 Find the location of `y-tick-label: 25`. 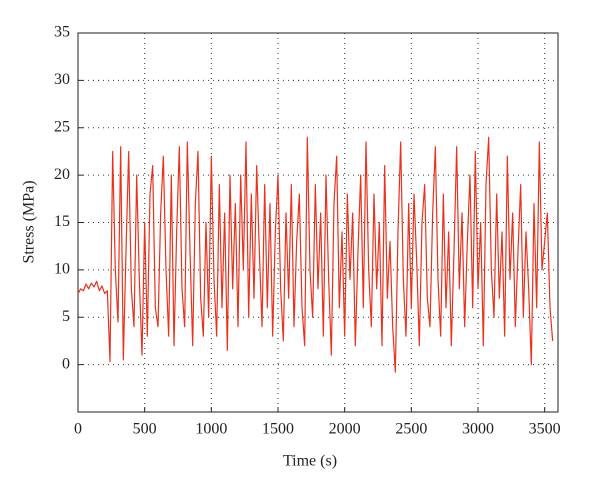

y-tick-label: 25 is located at coordinates (62, 126).